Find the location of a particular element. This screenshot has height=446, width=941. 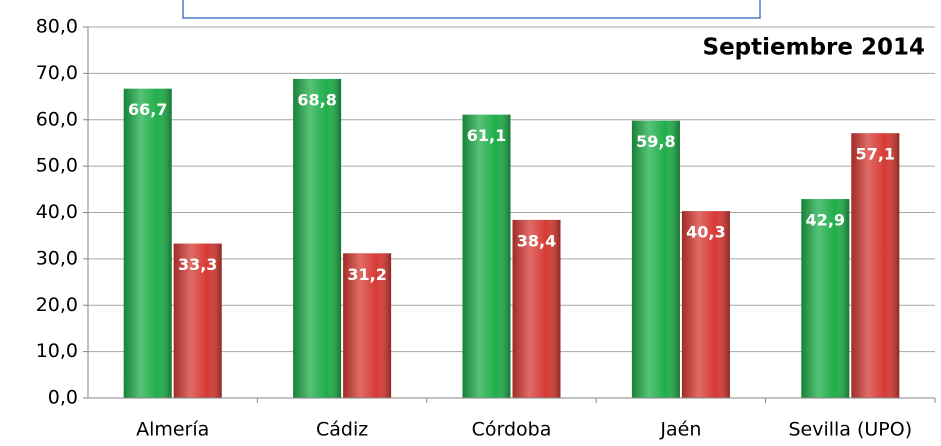

x-tick-label: Almería is located at coordinates (172, 430).